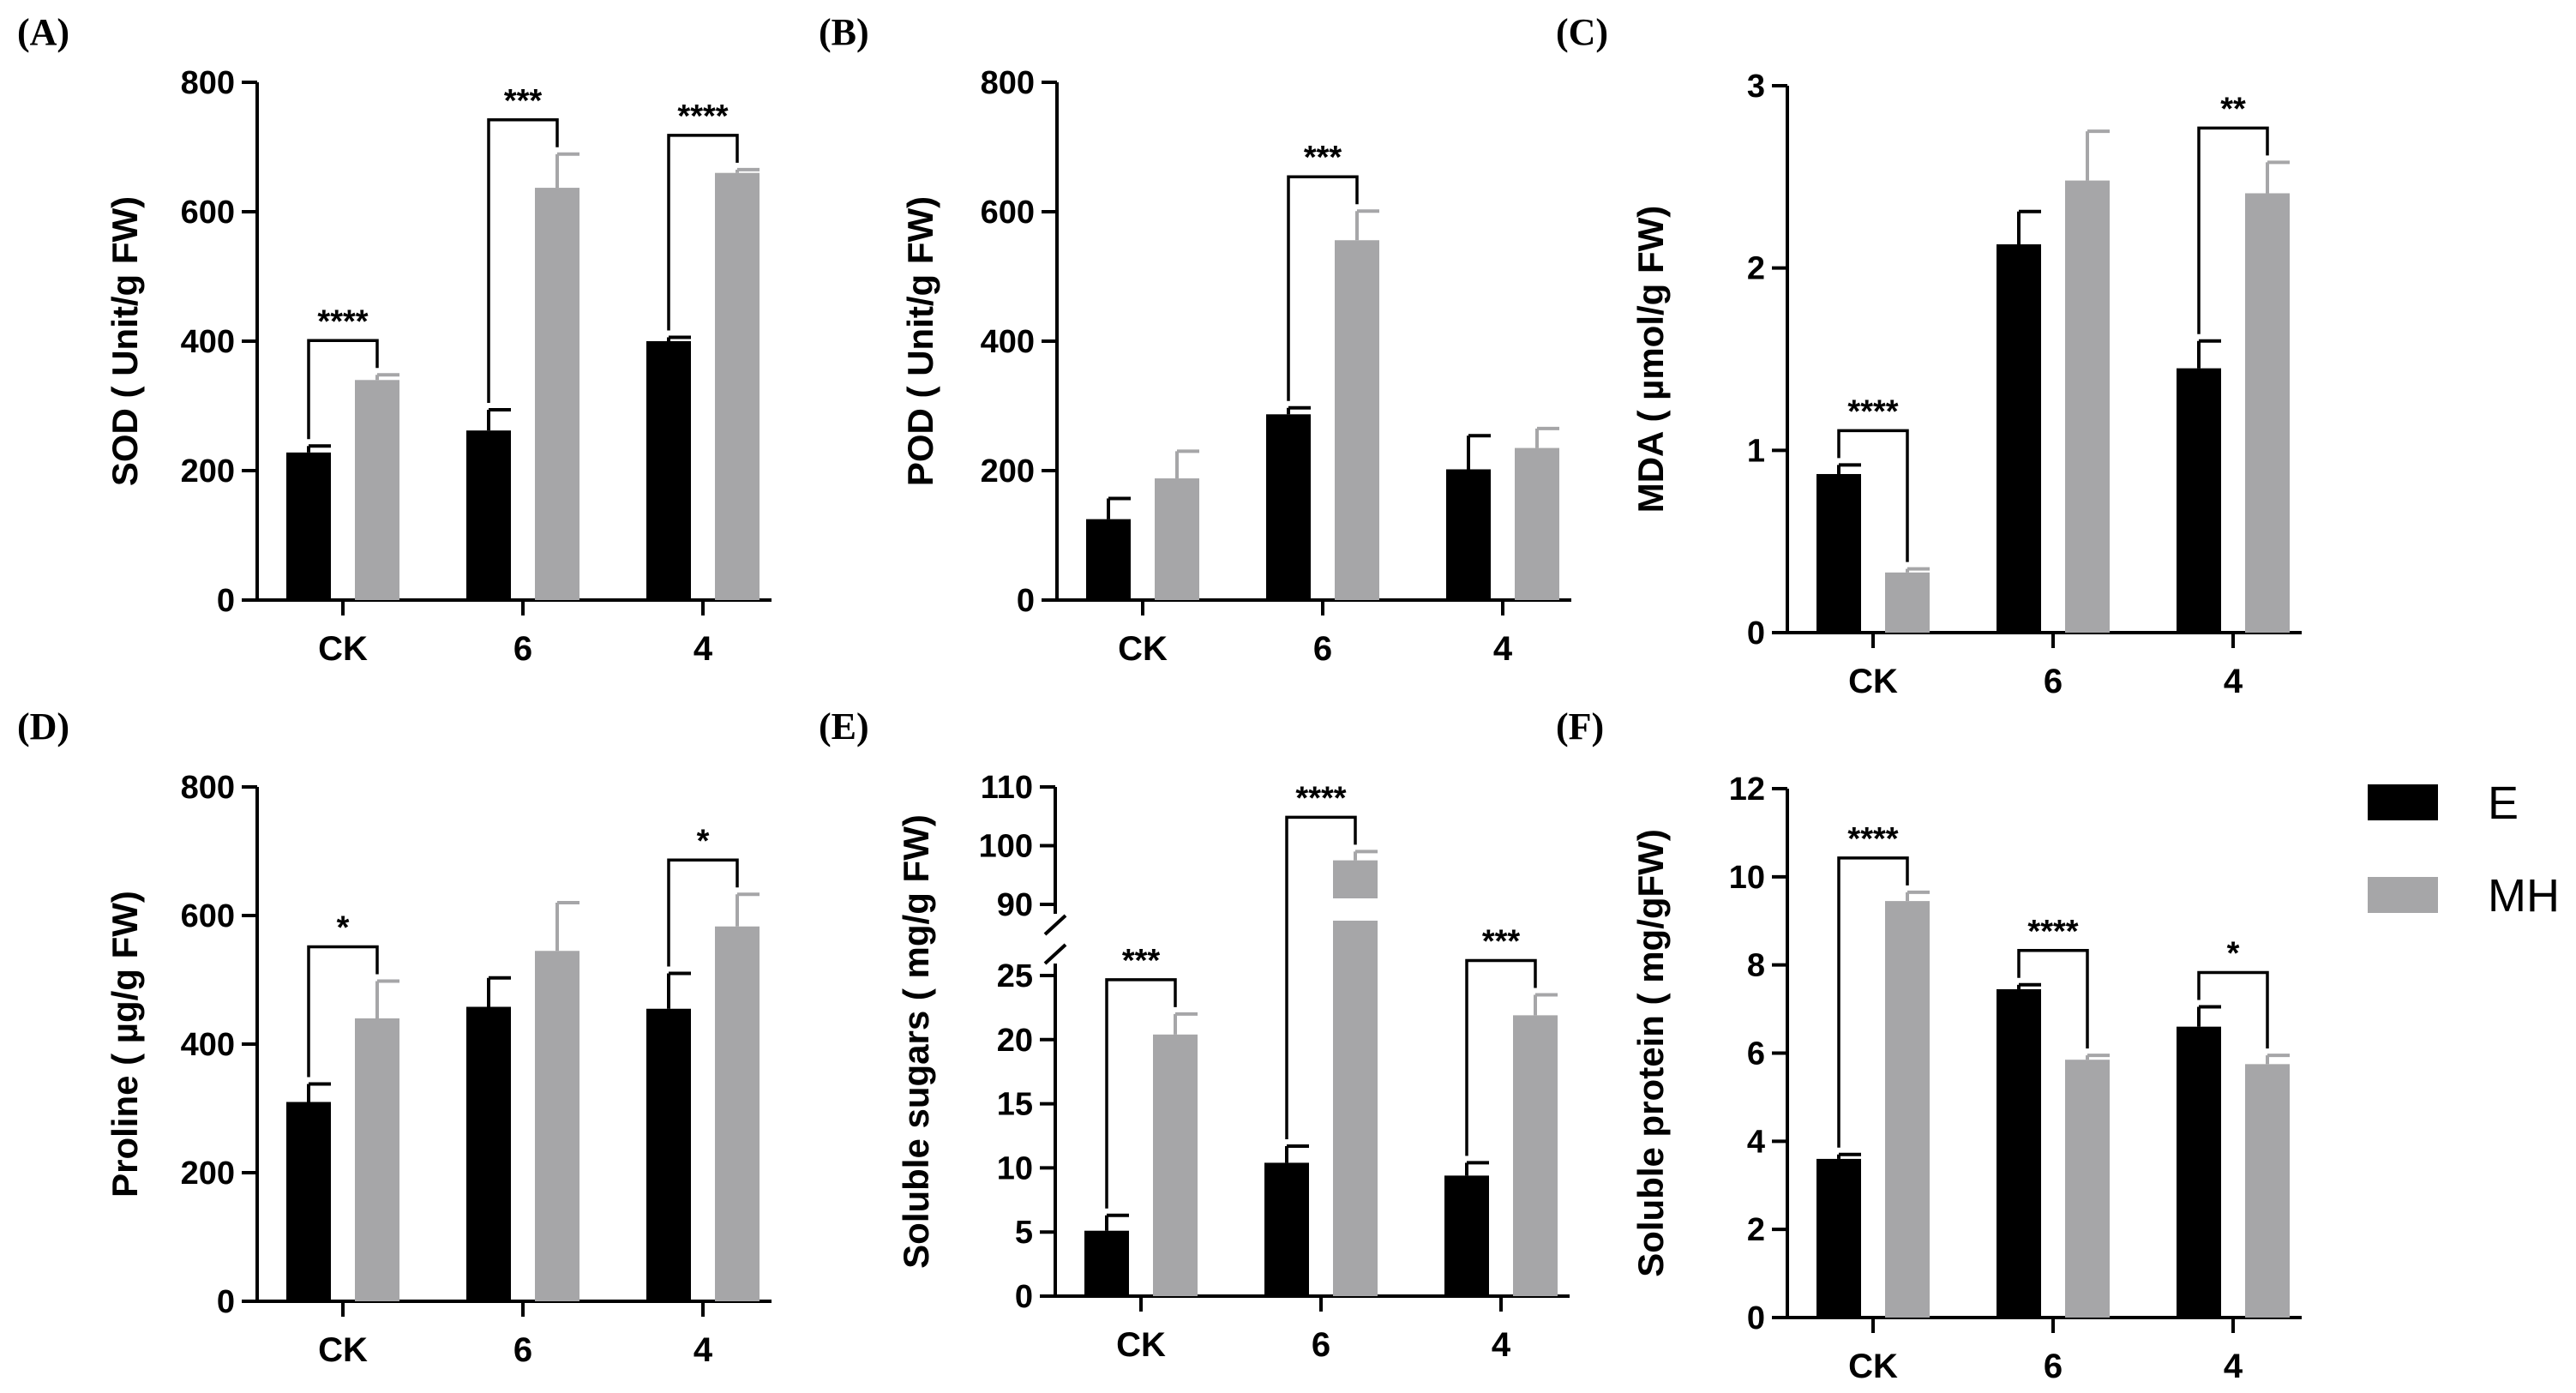 This screenshot has height=1393, width=2576. What do you see at coordinates (1756, 87) in the screenshot?
I see `y-tick-label: 3` at bounding box center [1756, 87].